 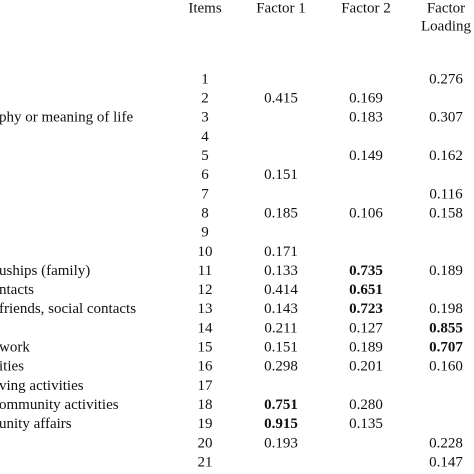 What do you see at coordinates (366, 213) in the screenshot?
I see `loading-value: 0.106` at bounding box center [366, 213].